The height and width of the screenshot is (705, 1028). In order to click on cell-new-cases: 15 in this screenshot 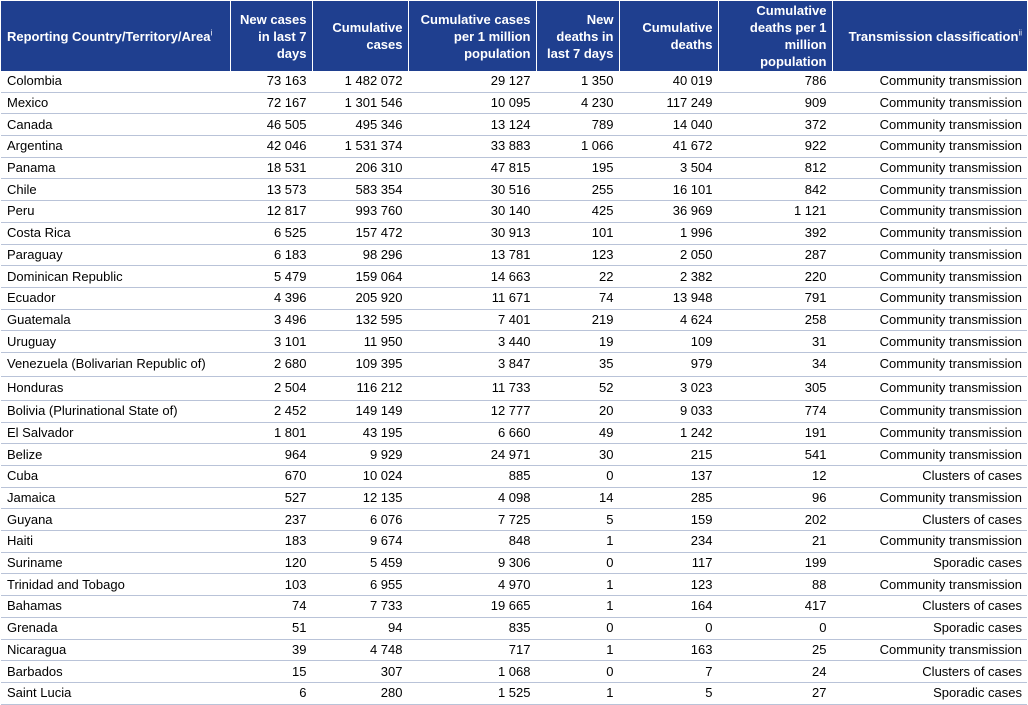, I will do `click(271, 671)`.